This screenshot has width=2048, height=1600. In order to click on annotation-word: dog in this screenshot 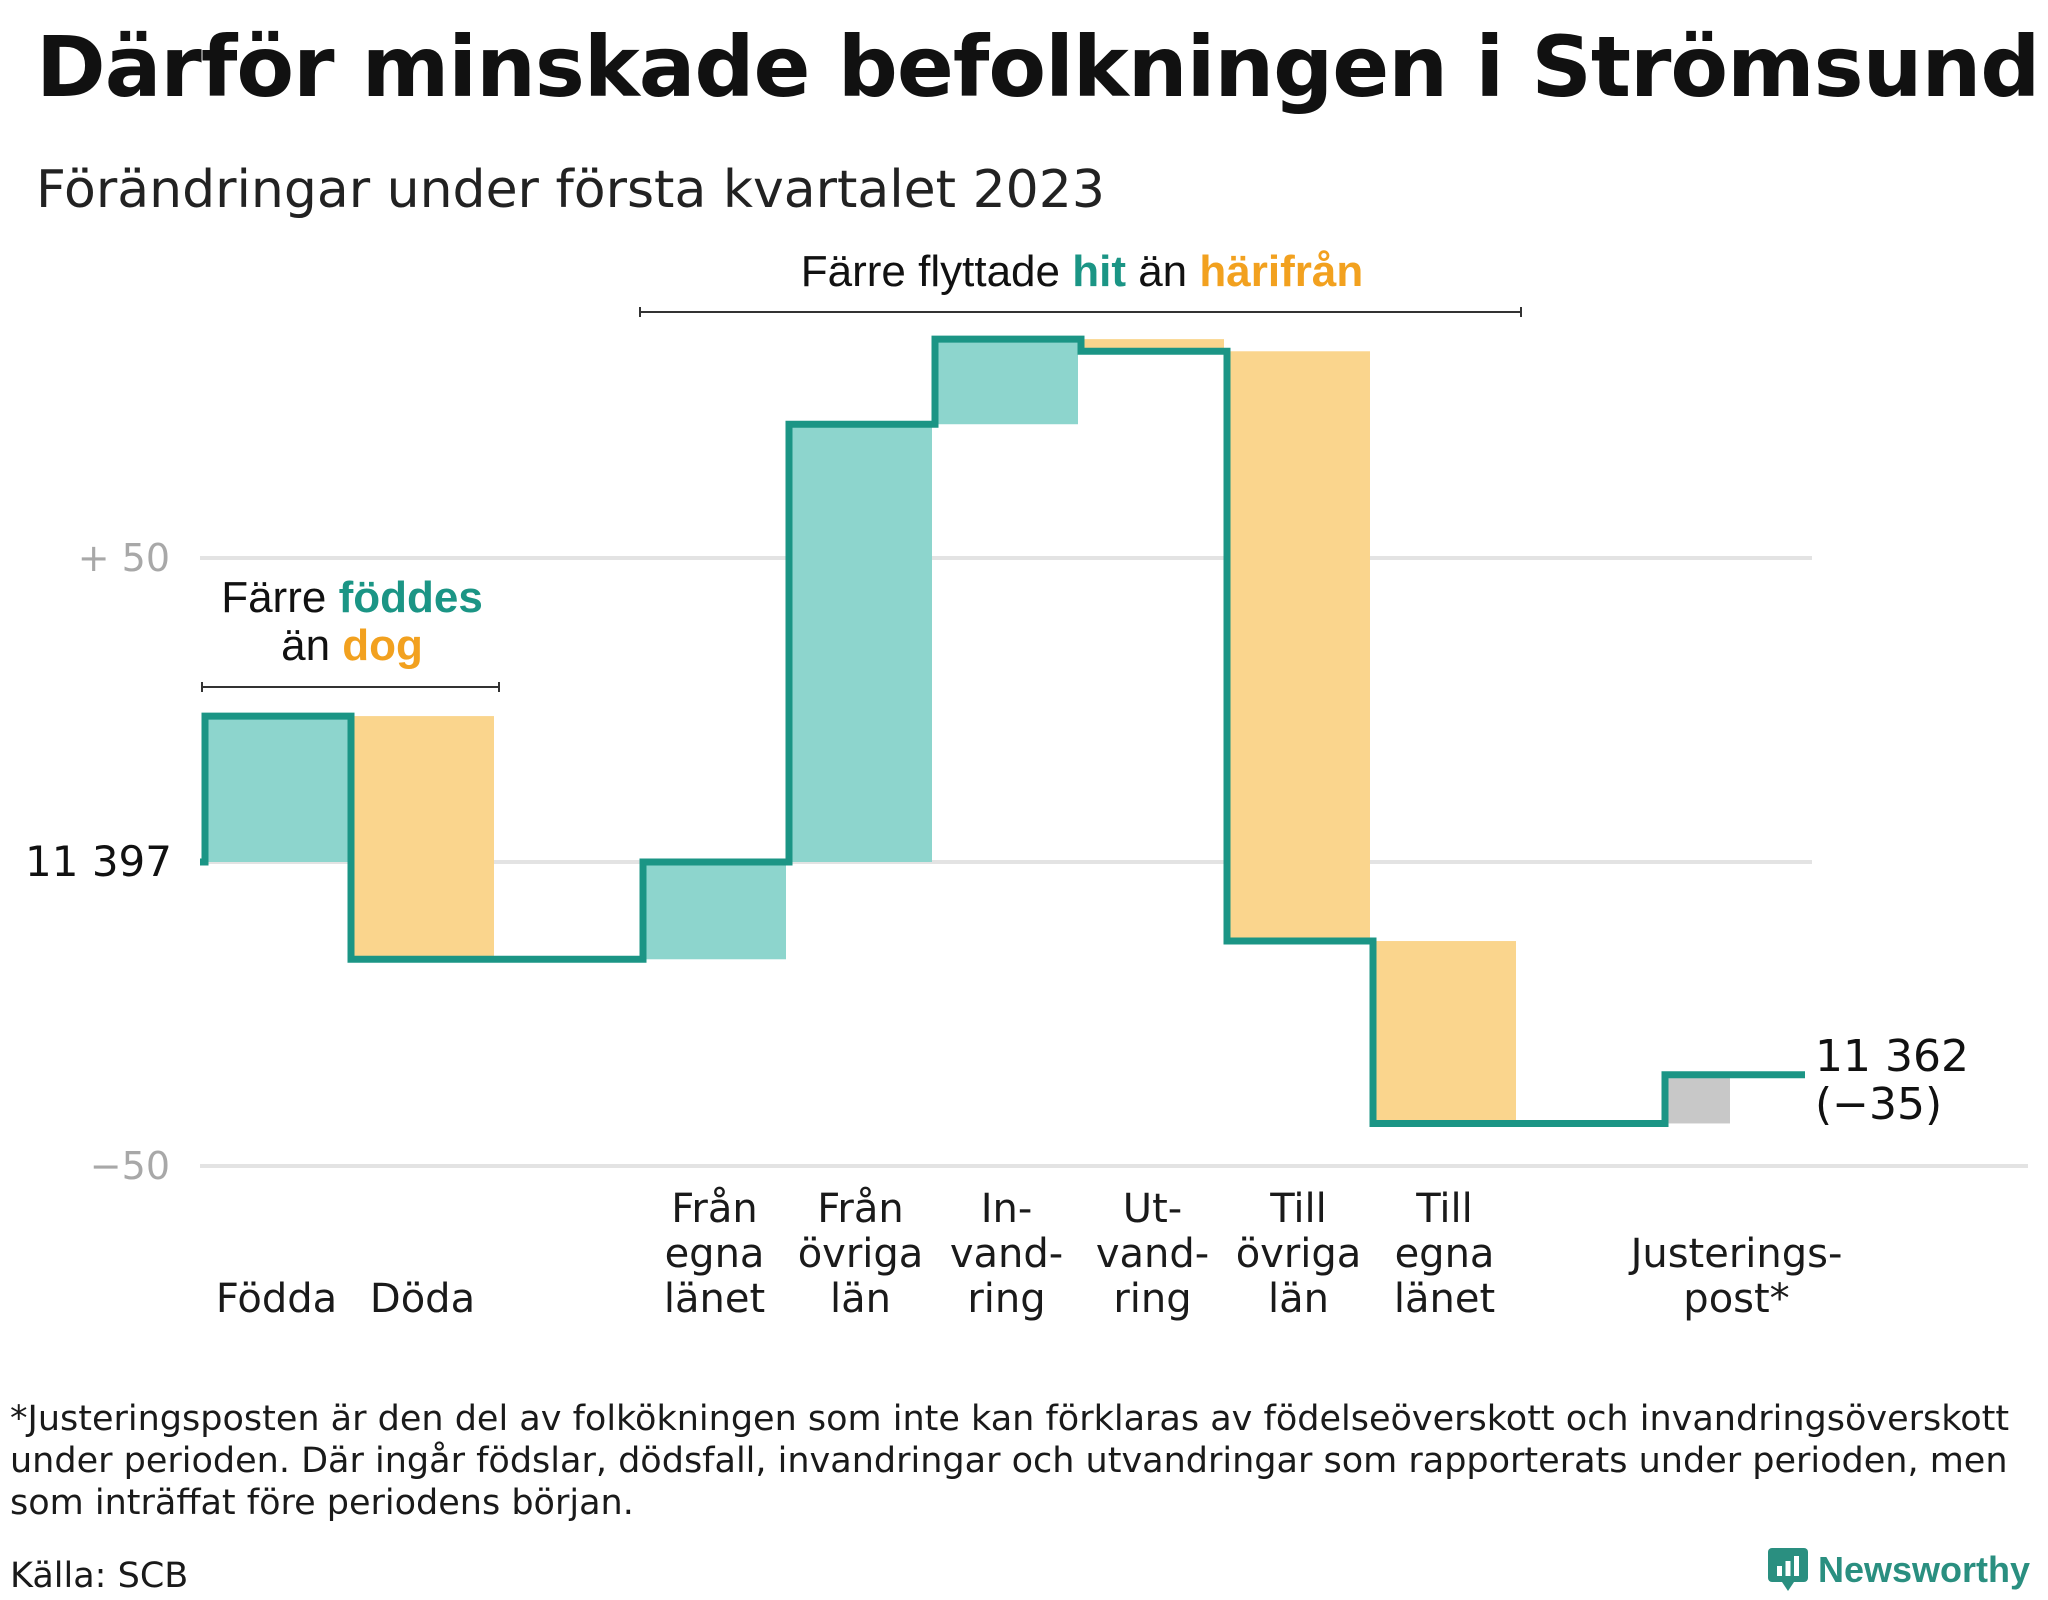, I will do `click(382, 645)`.